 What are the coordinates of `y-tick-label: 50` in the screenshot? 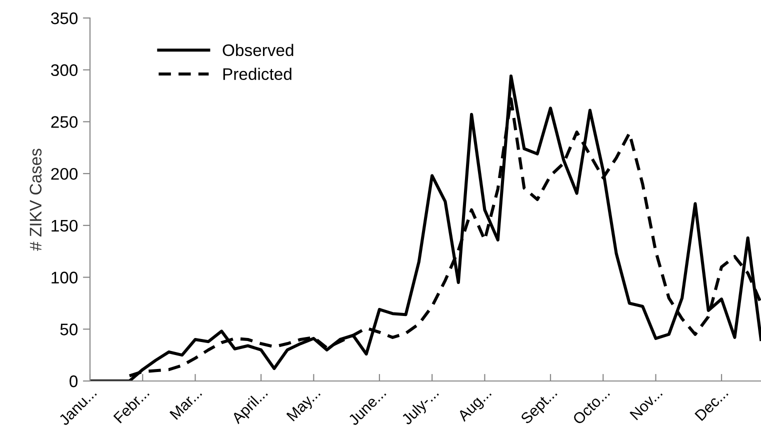 It's located at (69, 330).